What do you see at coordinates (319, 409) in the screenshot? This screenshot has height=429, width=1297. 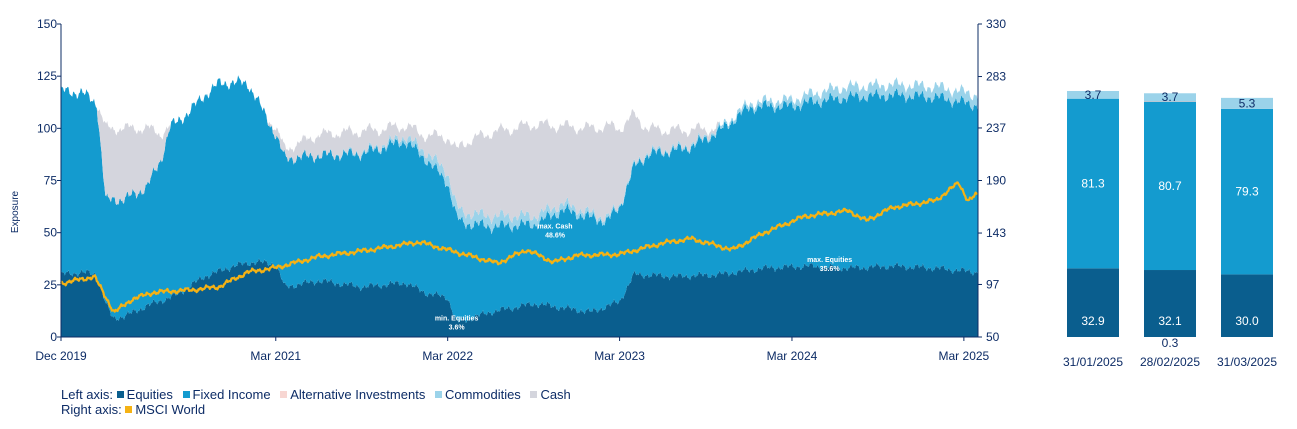 I see `legend-right-row: Right axis: MSCI World` at bounding box center [319, 409].